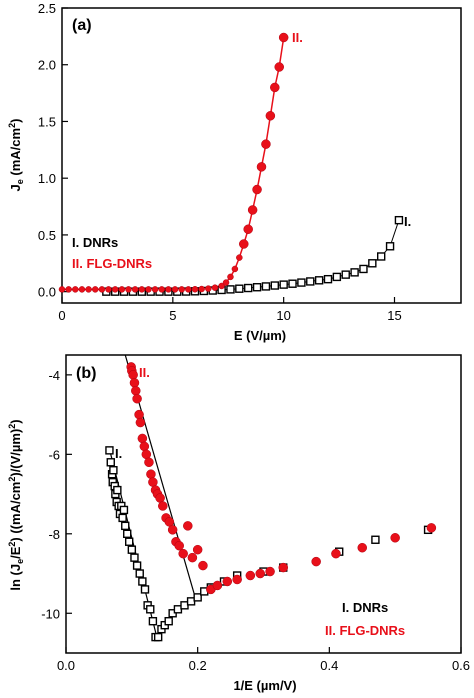 The height and width of the screenshot is (698, 474). Describe the element at coordinates (16, 504) in the screenshot. I see `y-axis-label-b: ln (Je/E2) ((mA/cm2)/(V/µm)2)` at that location.